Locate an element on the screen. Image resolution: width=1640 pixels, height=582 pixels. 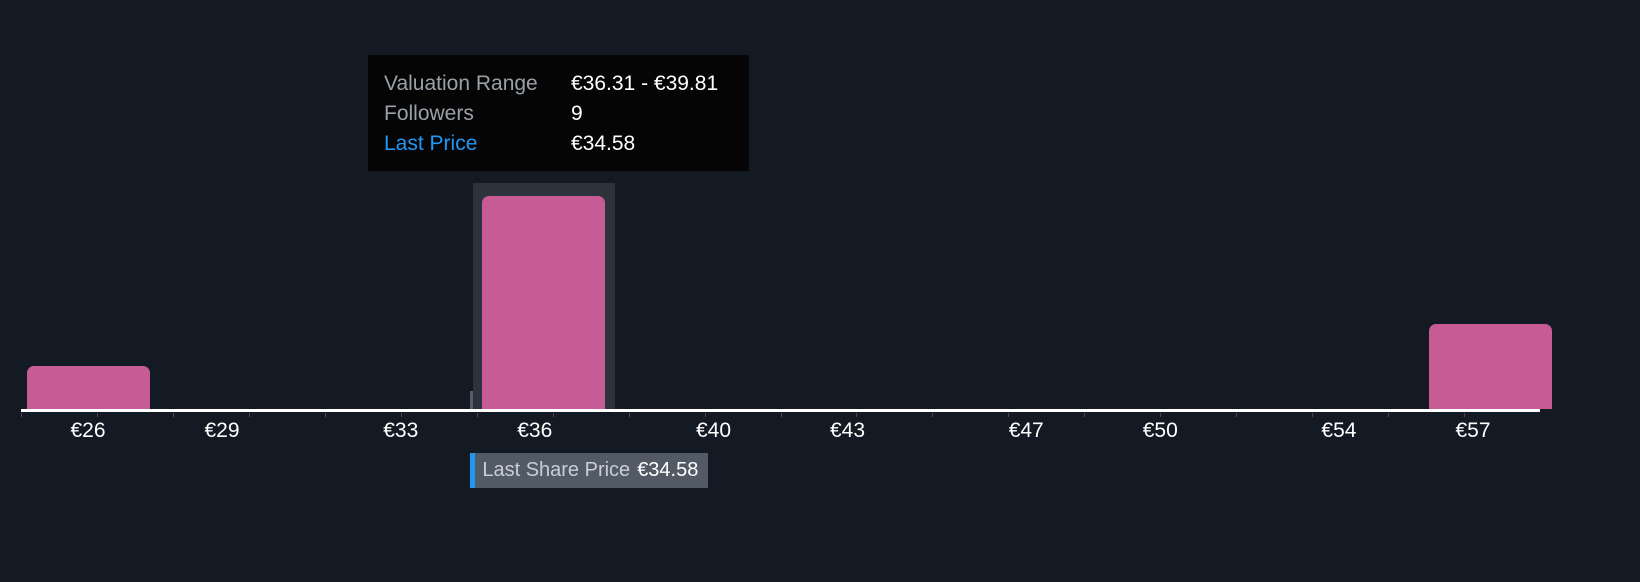
x-axis-tick-label: €40 is located at coordinates (713, 430).